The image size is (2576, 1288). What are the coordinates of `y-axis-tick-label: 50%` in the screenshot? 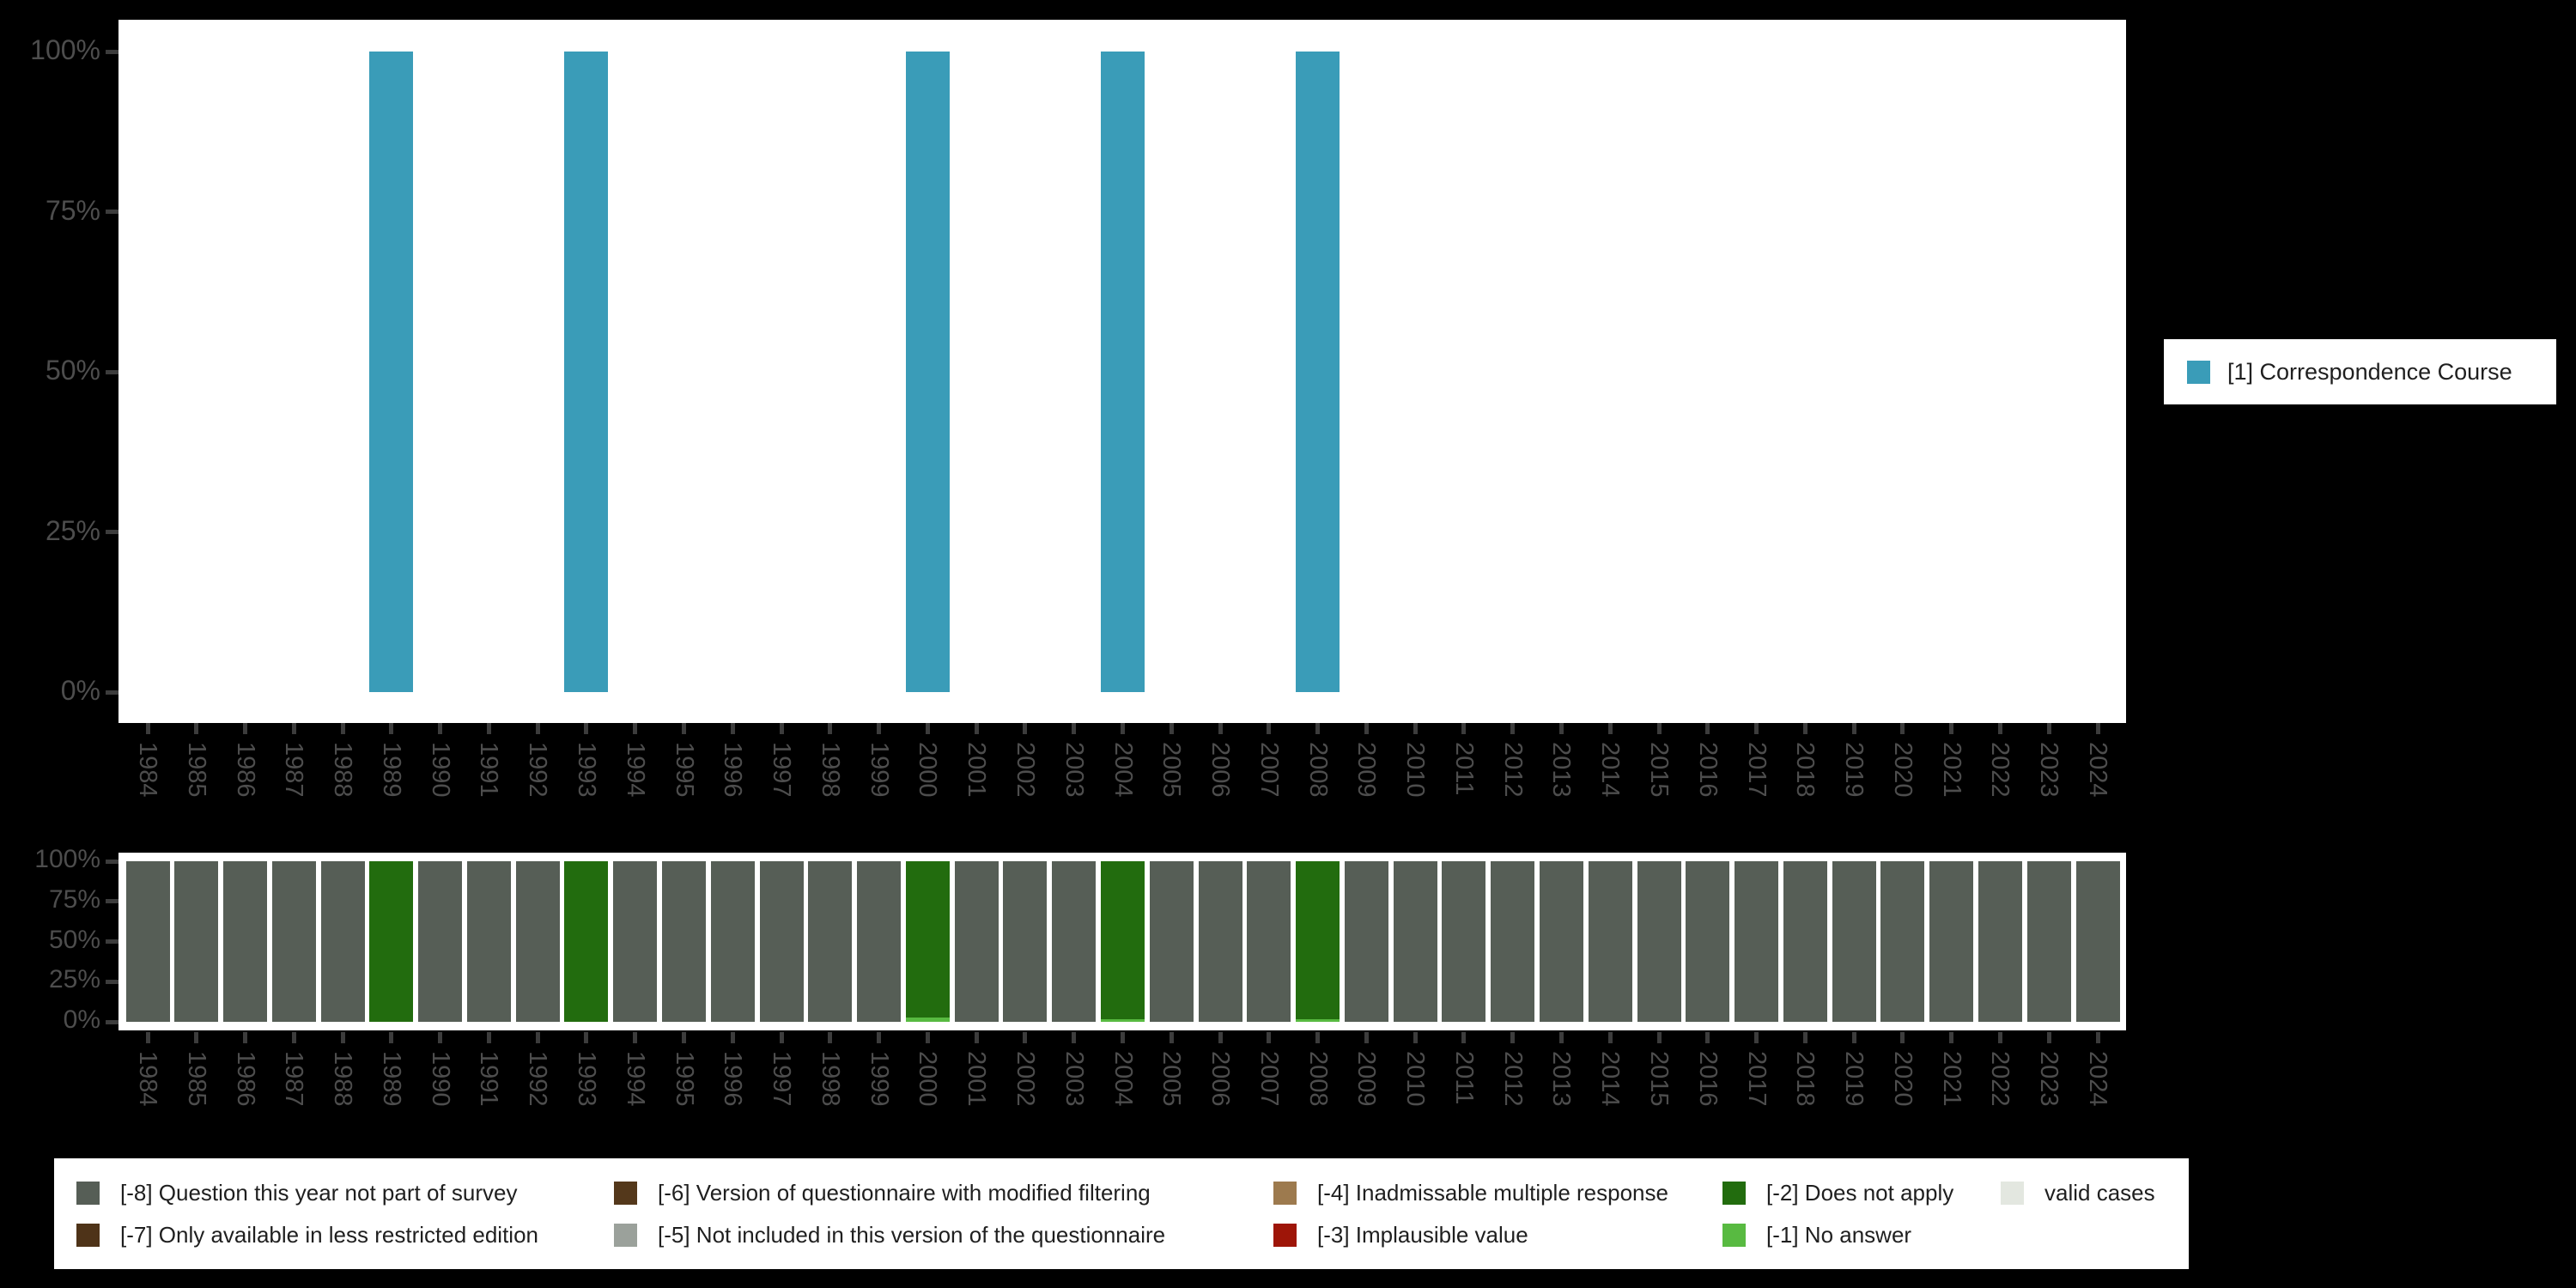 It's located at (72, 370).